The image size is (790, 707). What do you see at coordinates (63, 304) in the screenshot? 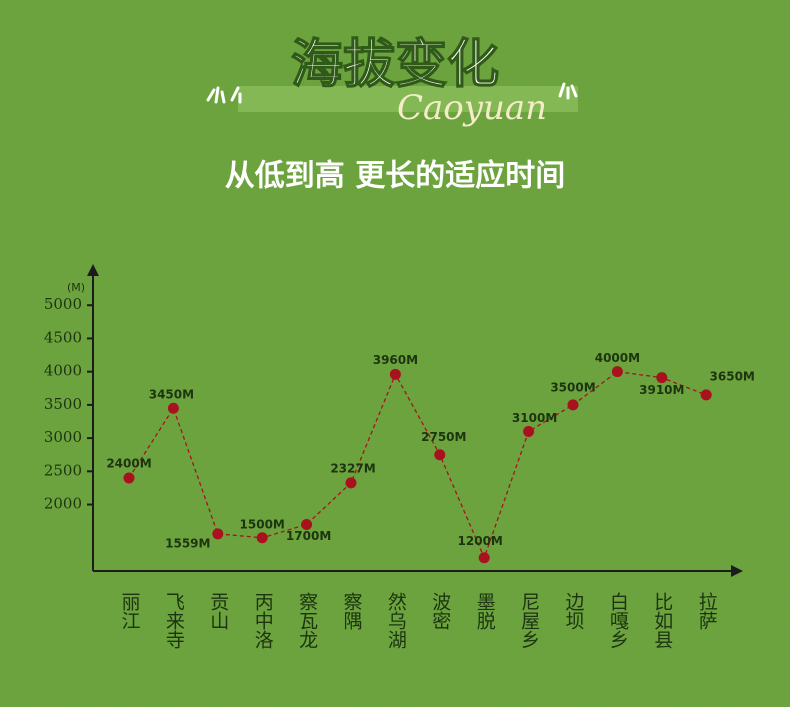
I see `y-tick-label: 5000` at bounding box center [63, 304].